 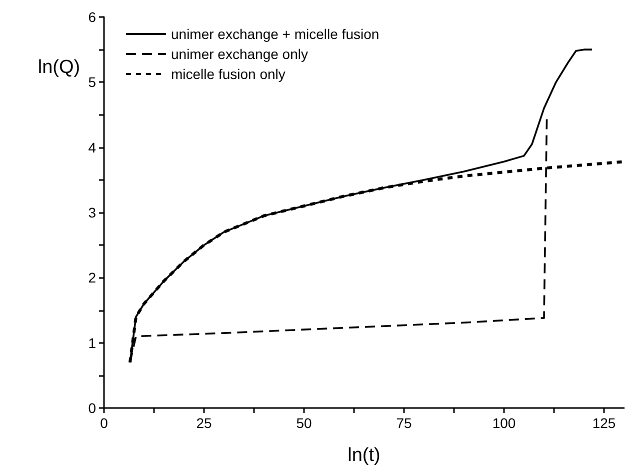 I want to click on x-tick-label: 125, so click(x=604, y=423).